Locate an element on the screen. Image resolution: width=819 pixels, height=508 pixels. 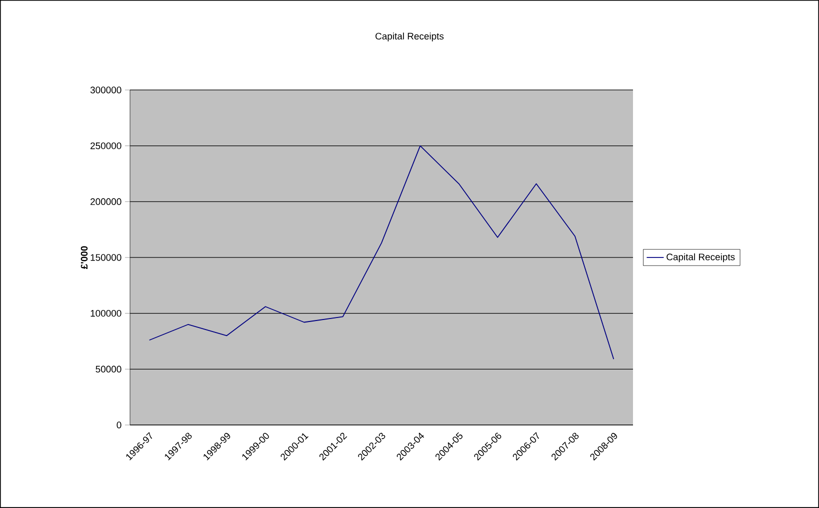
y-tick-label: 100000 is located at coordinates (106, 313).